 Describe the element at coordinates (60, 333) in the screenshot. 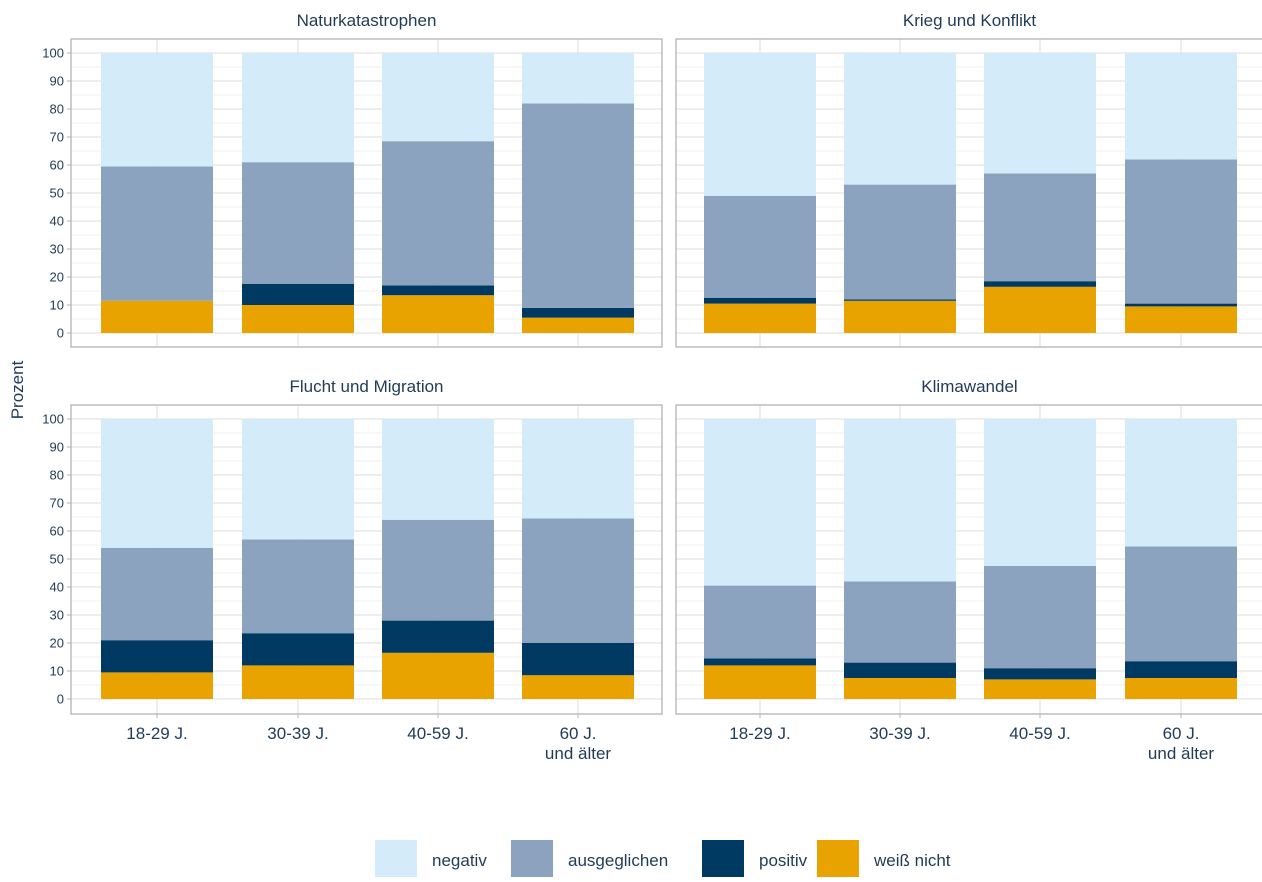

I see `y-tick-label: 0` at that location.